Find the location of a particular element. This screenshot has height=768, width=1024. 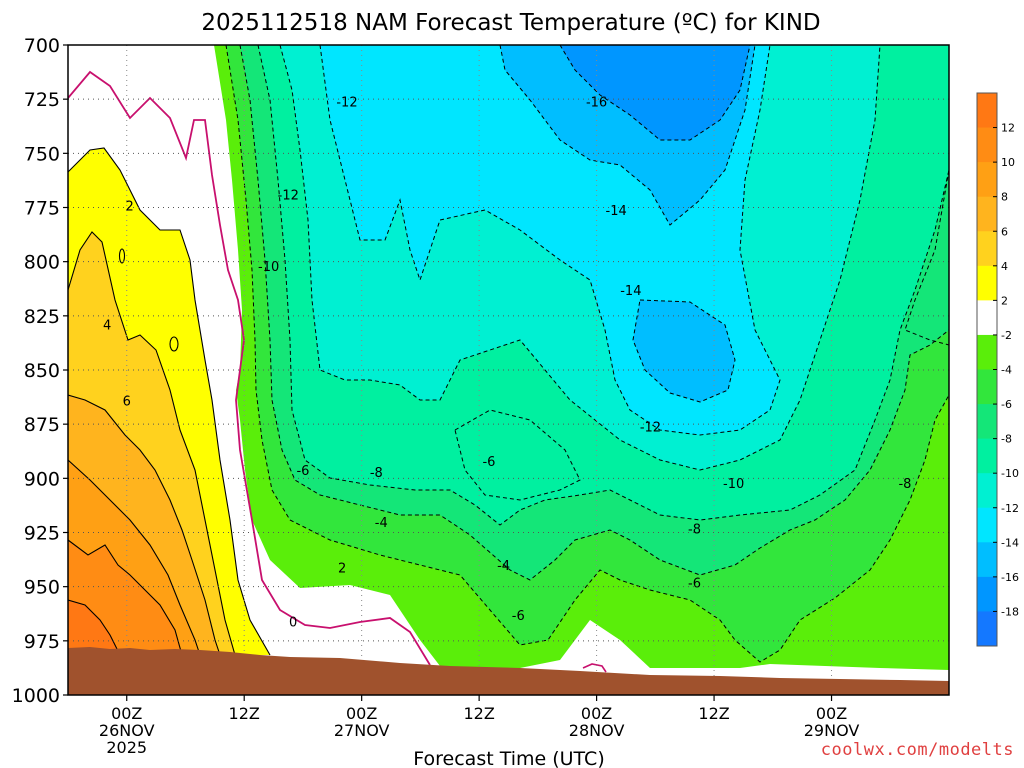

y-tick-label: 750 is located at coordinates (42, 154).